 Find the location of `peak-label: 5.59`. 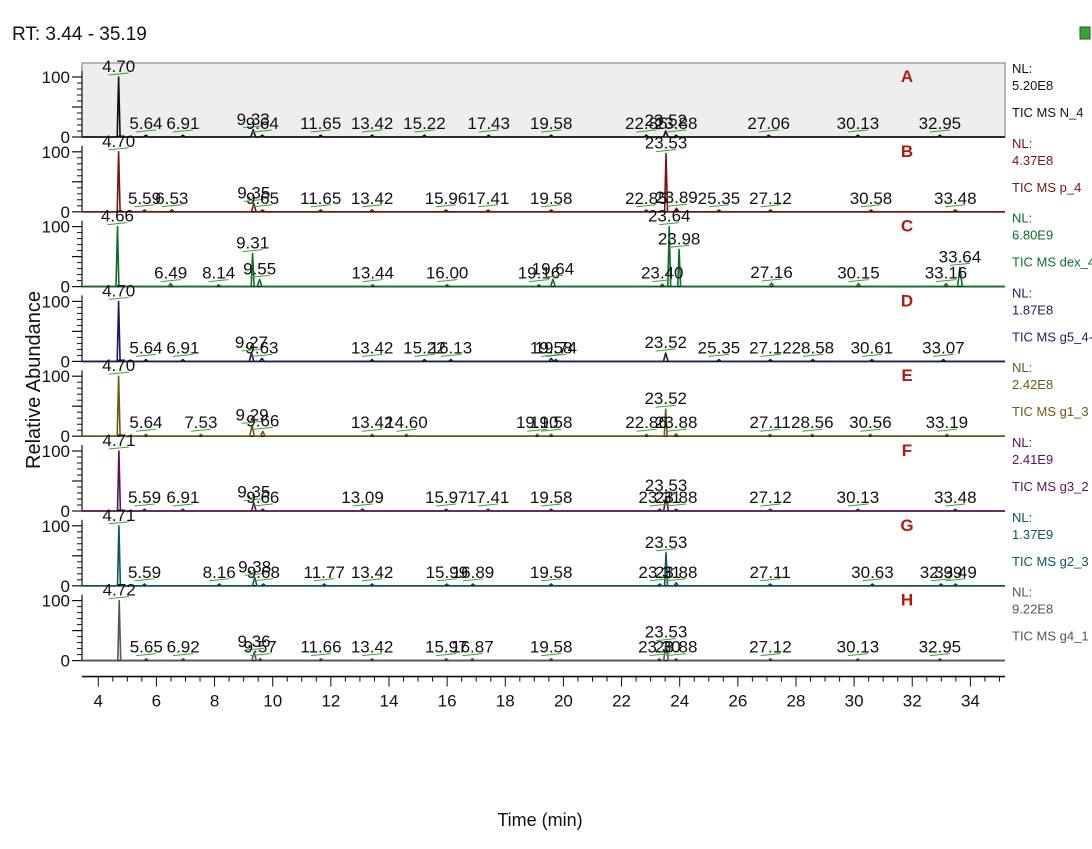

peak-label: 5.59 is located at coordinates (144, 497).